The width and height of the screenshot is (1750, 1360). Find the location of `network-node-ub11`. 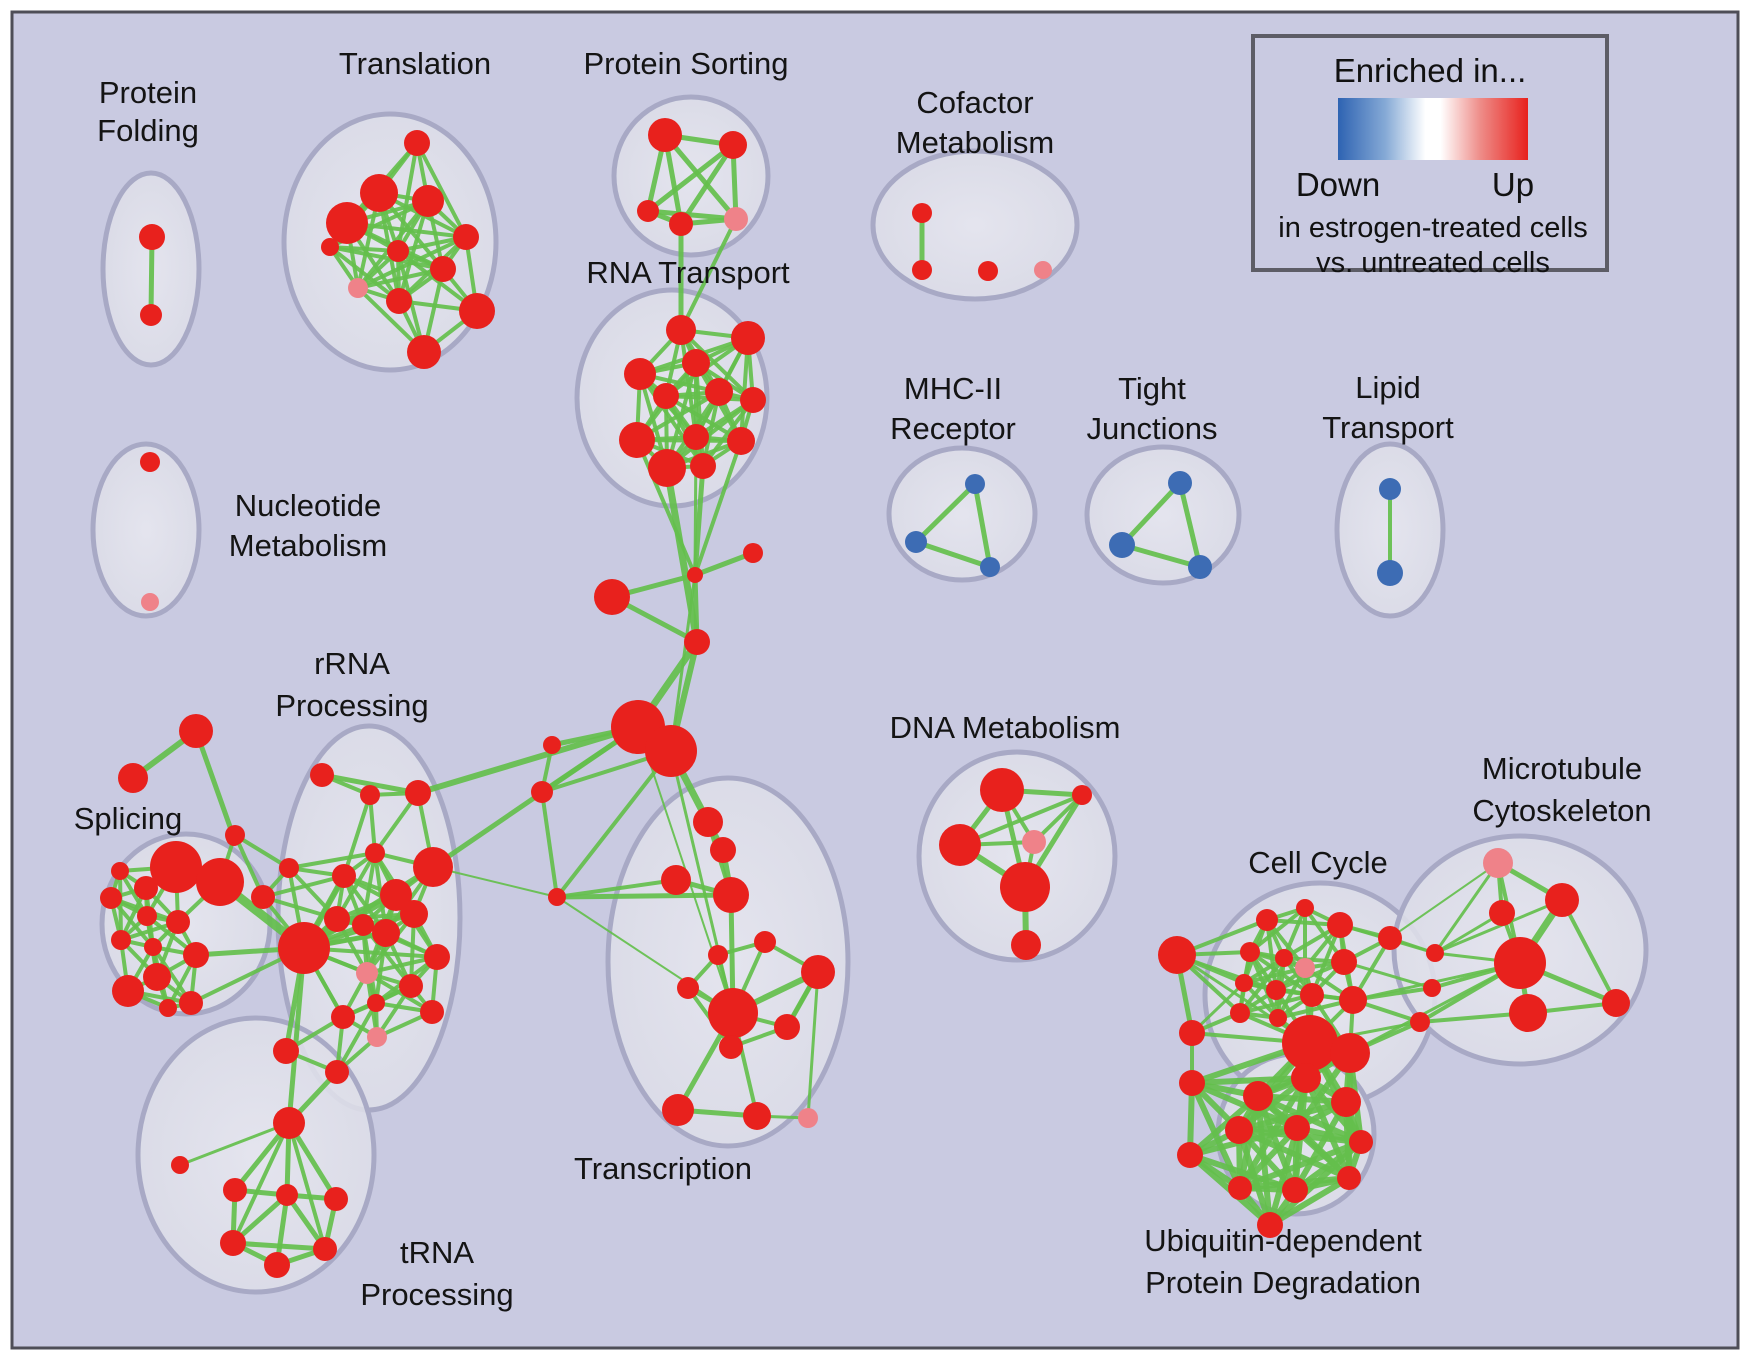

network-node-ub11 is located at coordinates (1349, 1178).